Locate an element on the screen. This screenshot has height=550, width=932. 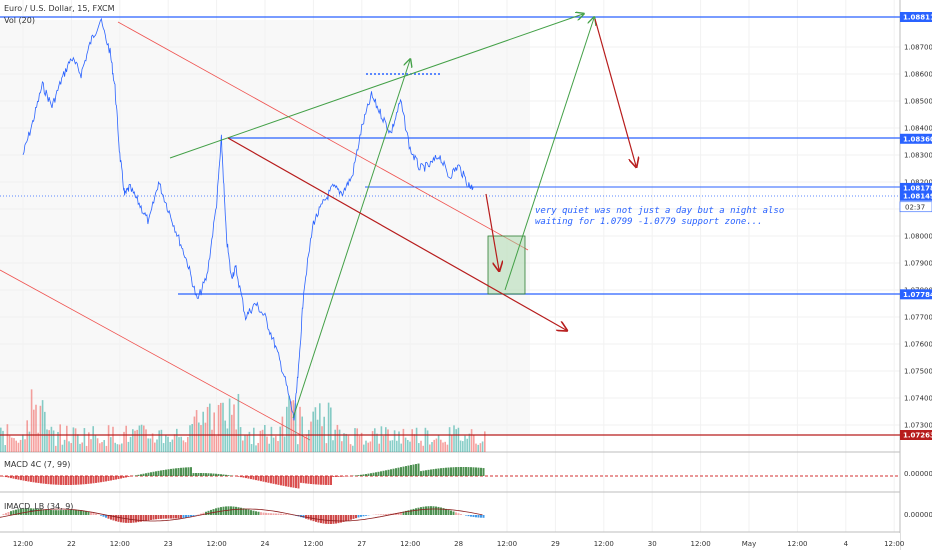
price-tag is located at coordinates (916, 294).